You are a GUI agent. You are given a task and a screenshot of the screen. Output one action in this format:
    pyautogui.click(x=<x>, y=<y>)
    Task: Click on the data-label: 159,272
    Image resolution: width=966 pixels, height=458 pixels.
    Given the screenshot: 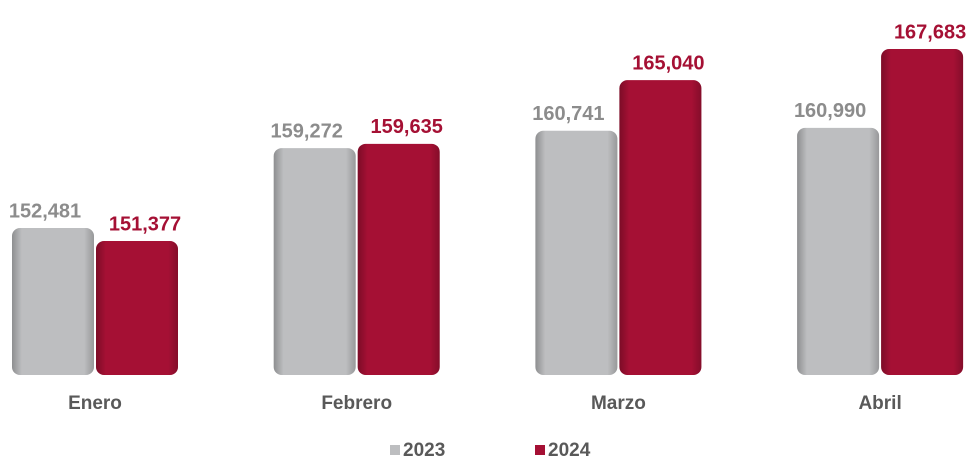 What is the action you would take?
    pyautogui.click(x=307, y=131)
    